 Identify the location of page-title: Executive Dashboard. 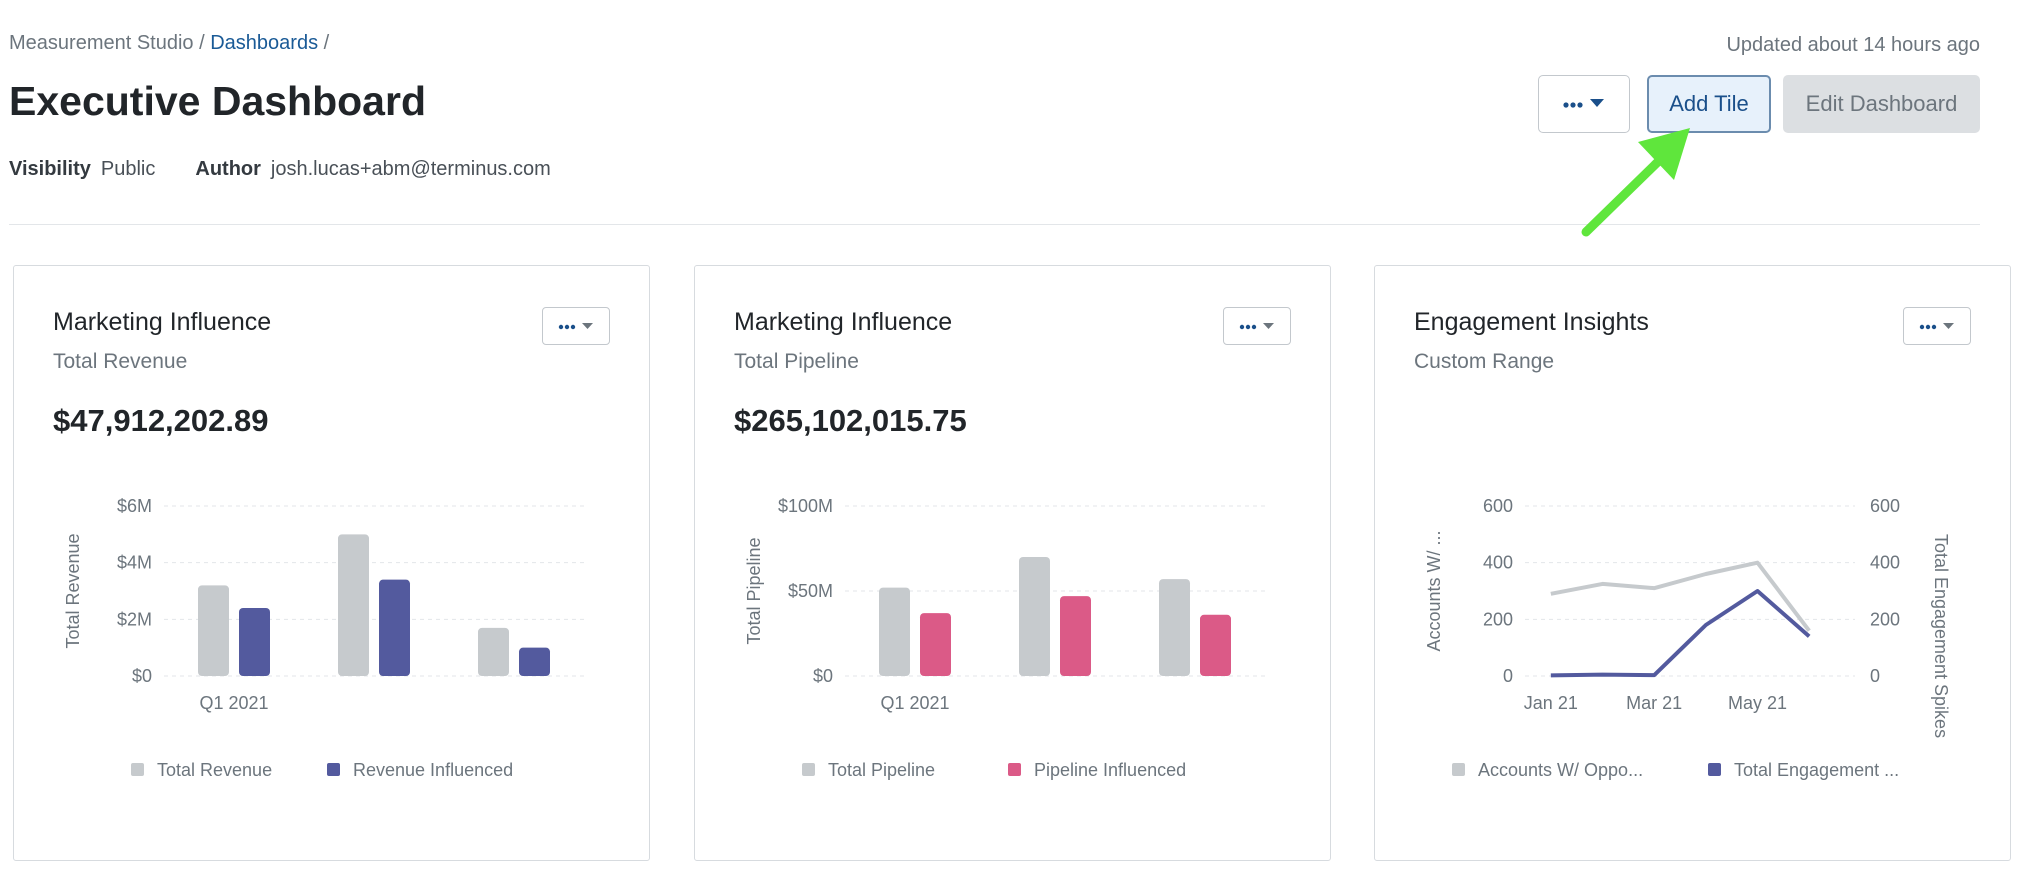
(217, 101).